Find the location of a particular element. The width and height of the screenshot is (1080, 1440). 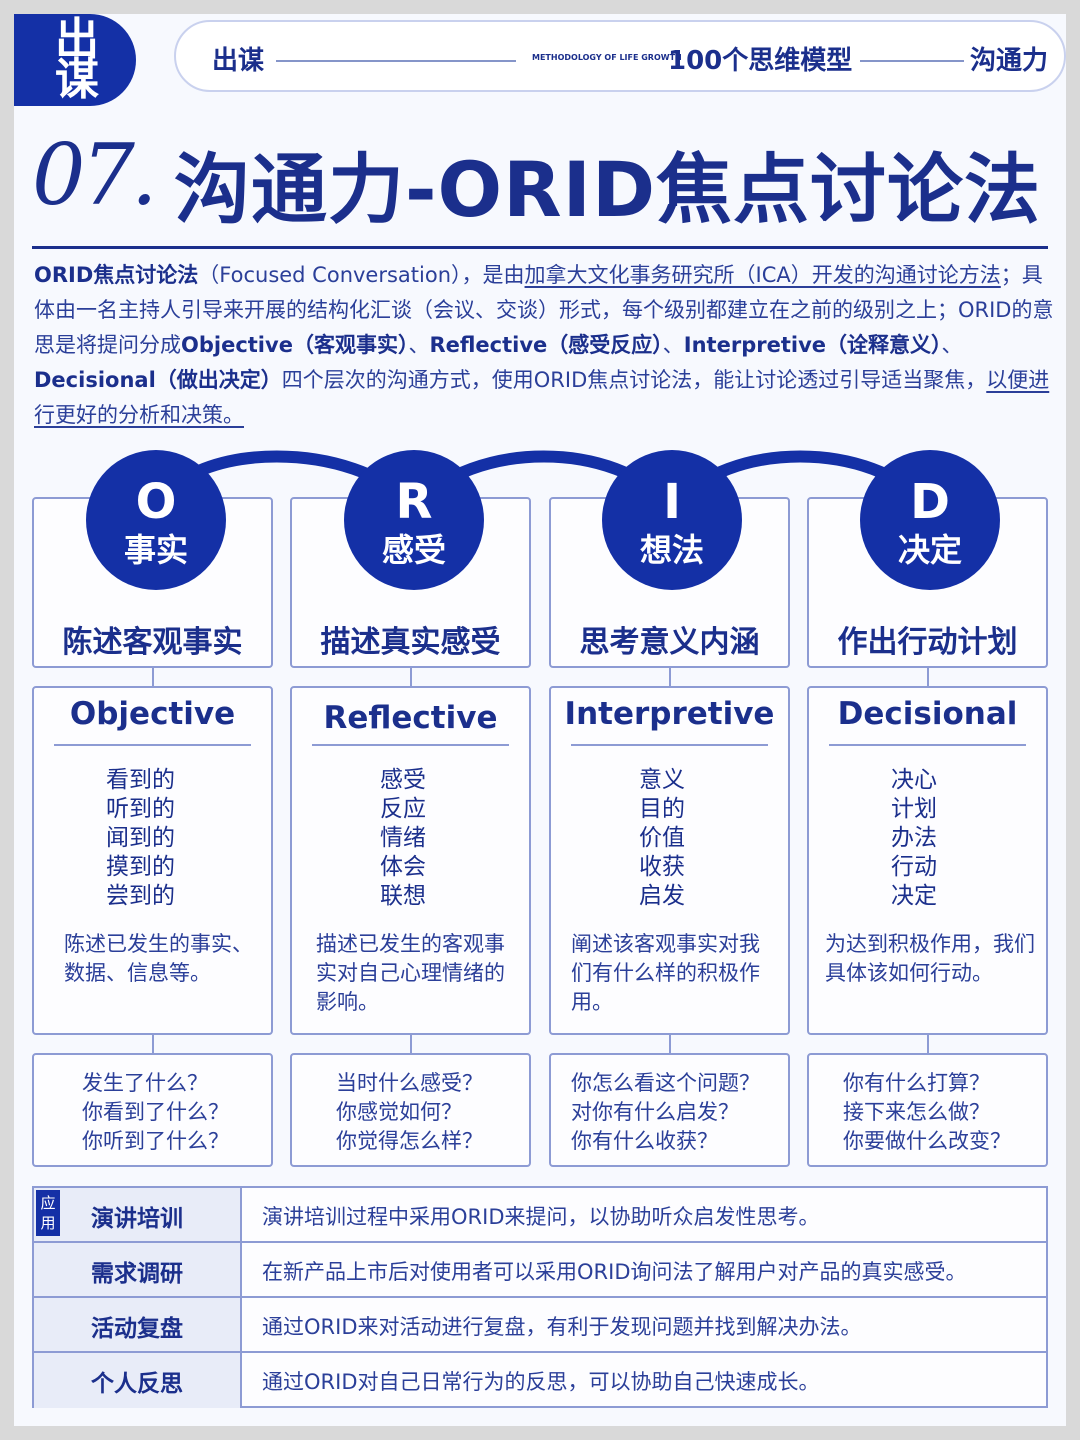

detail-description: 阐述该客观事实对我们有什么样的积极作用。 is located at coordinates (665, 973).